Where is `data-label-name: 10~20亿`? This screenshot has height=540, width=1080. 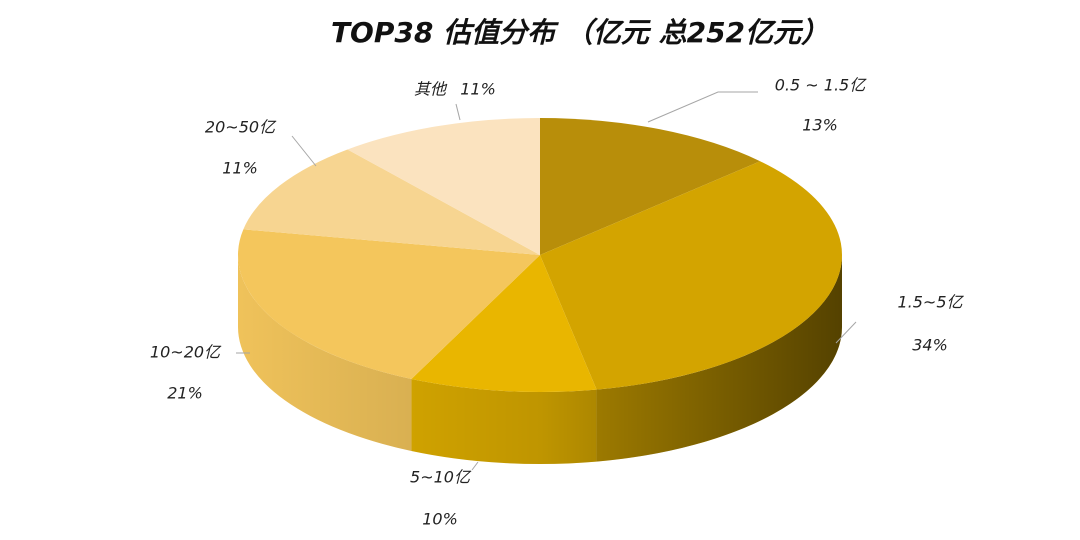
data-label-name: 10~20亿 is located at coordinates (186, 352).